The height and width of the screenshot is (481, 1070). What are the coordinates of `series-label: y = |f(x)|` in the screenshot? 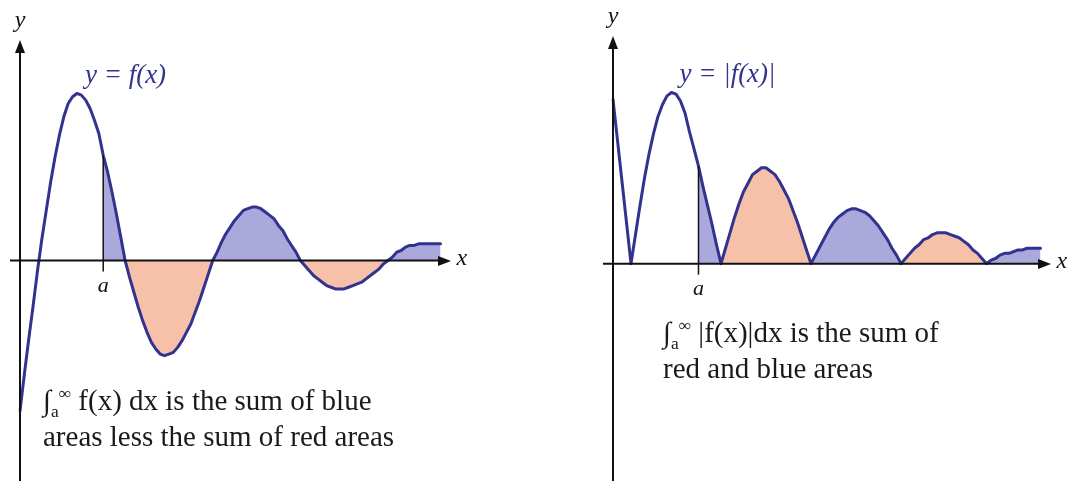 It's located at (726, 72).